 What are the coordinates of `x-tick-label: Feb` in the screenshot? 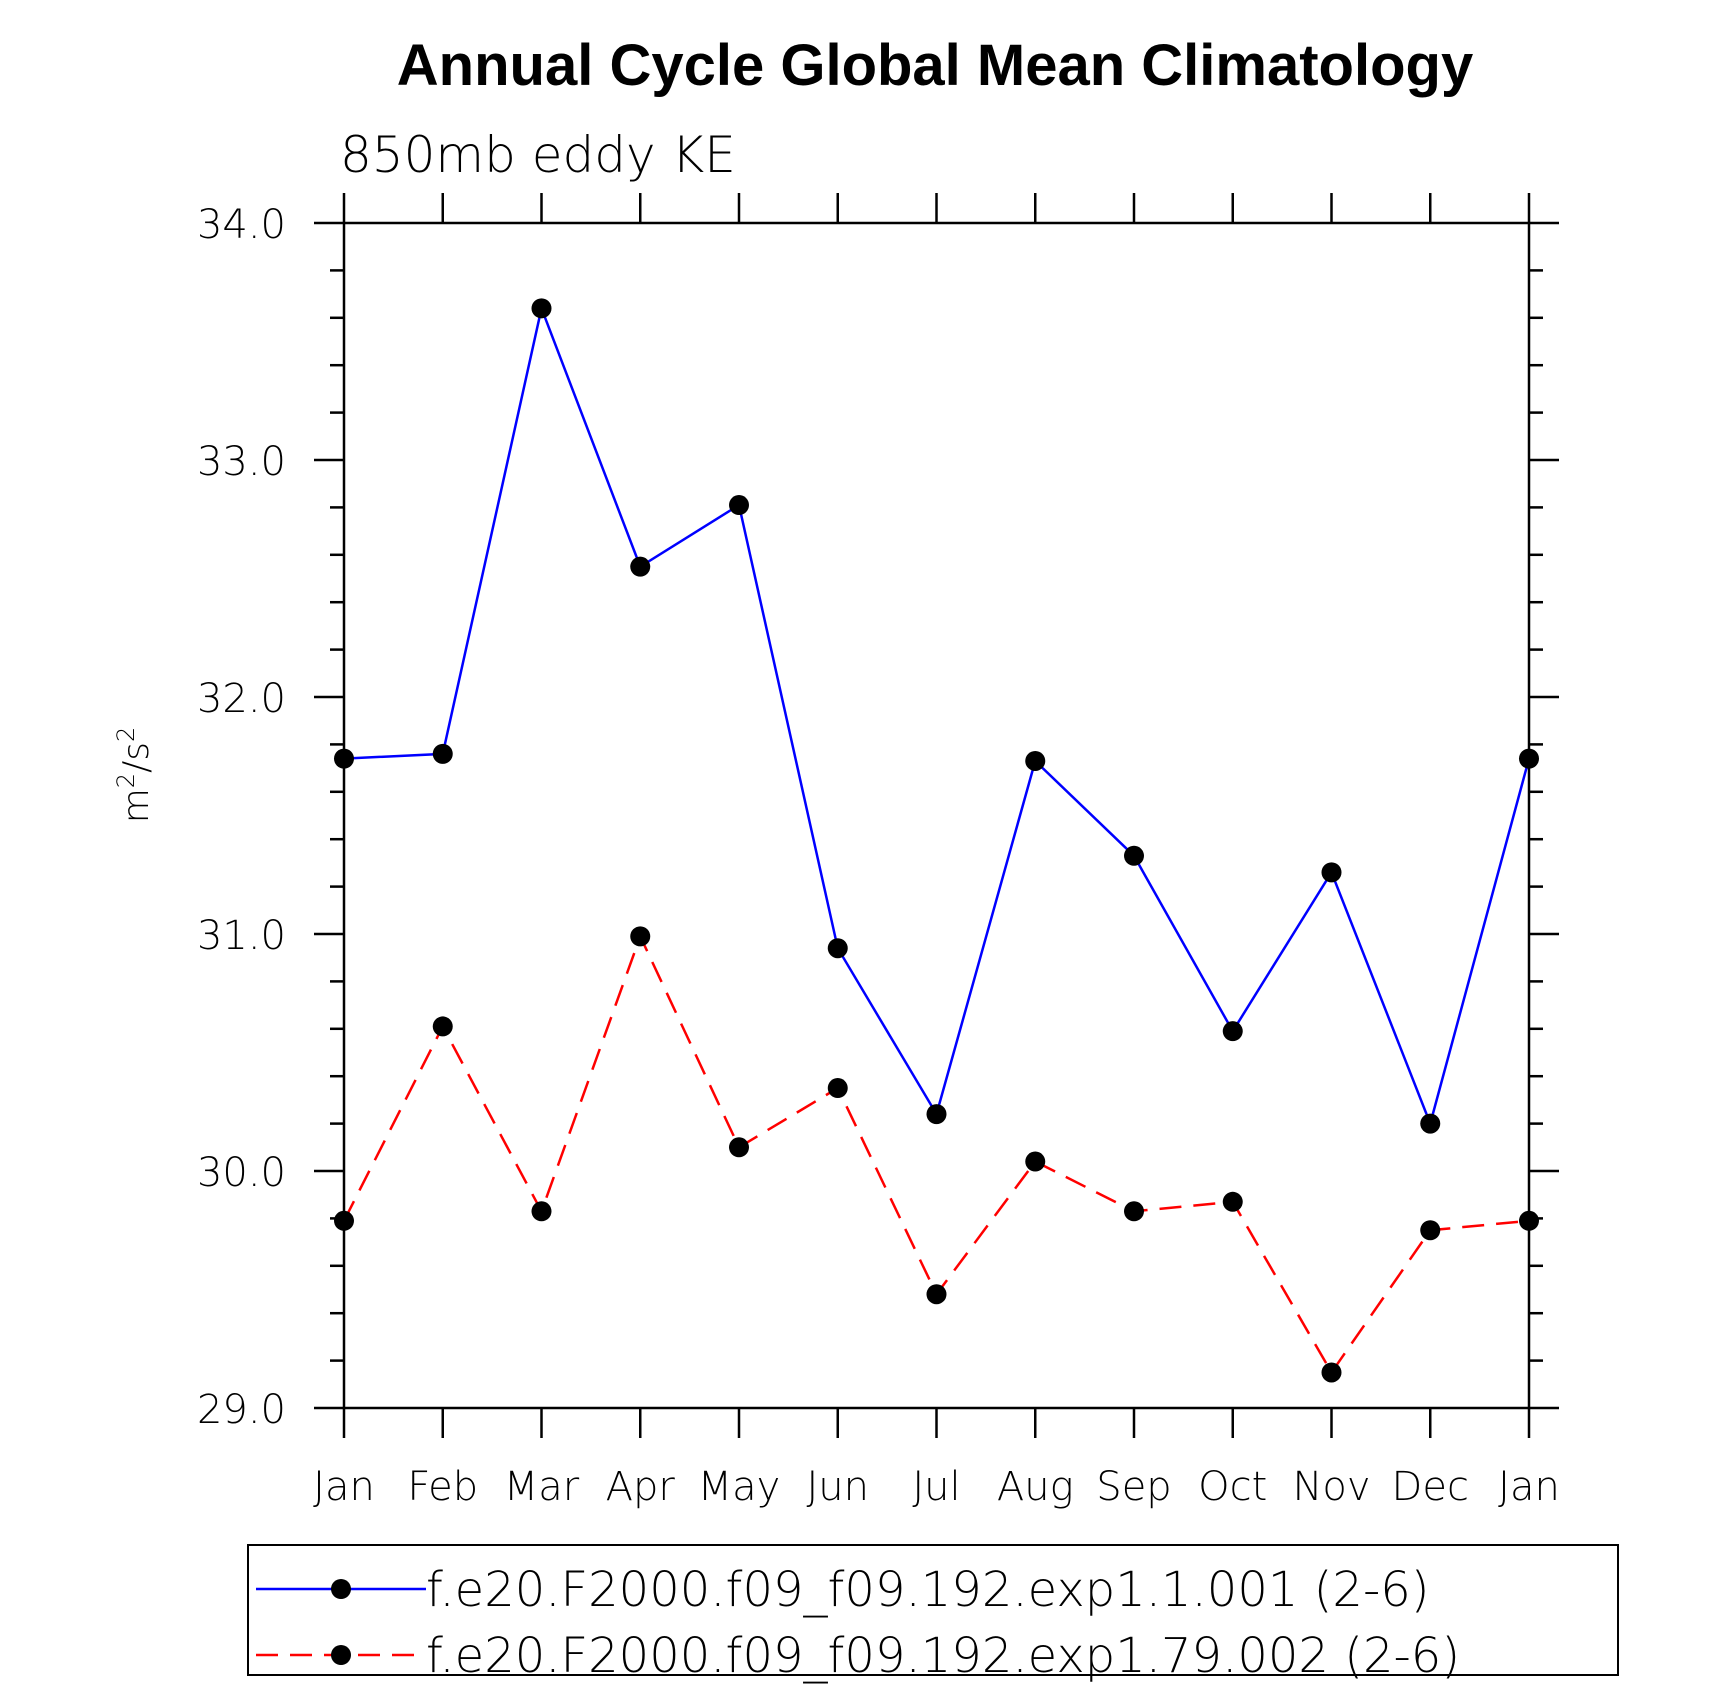 It's located at (442, 1487).